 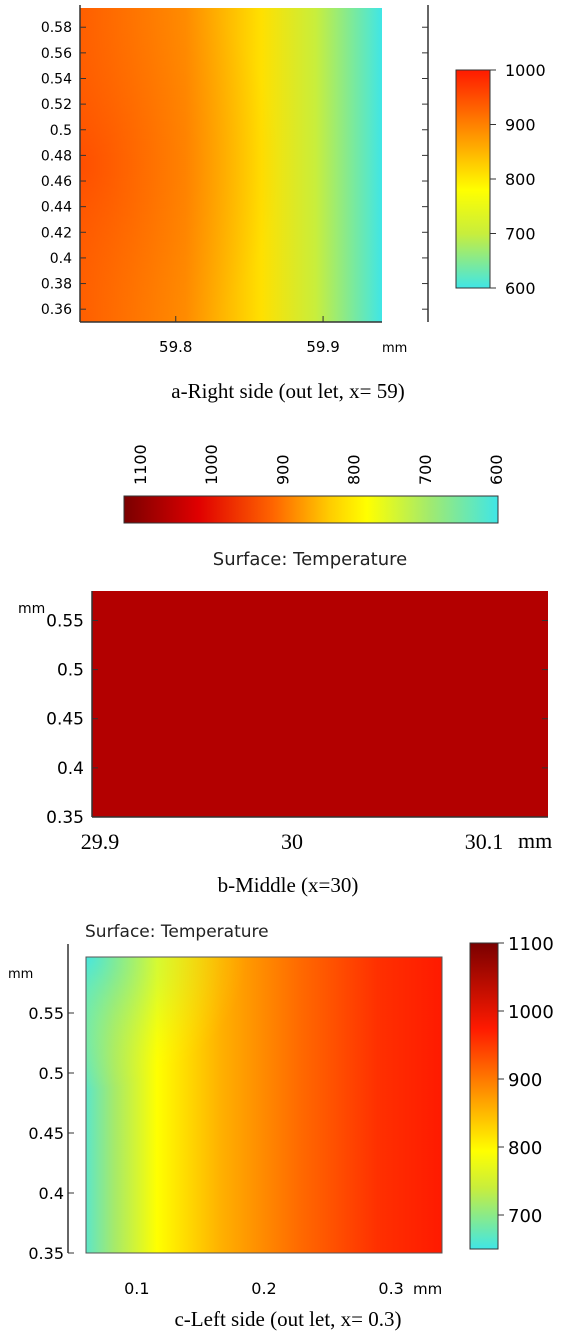 I want to click on y-tick-label: 0.56, so click(x=56, y=54).